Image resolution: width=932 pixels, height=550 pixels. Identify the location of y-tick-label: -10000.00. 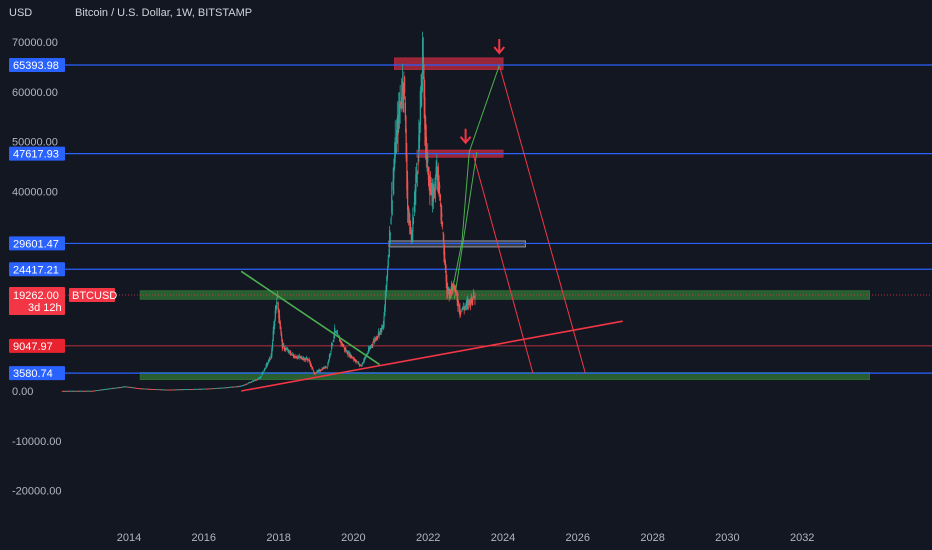
(37, 442).